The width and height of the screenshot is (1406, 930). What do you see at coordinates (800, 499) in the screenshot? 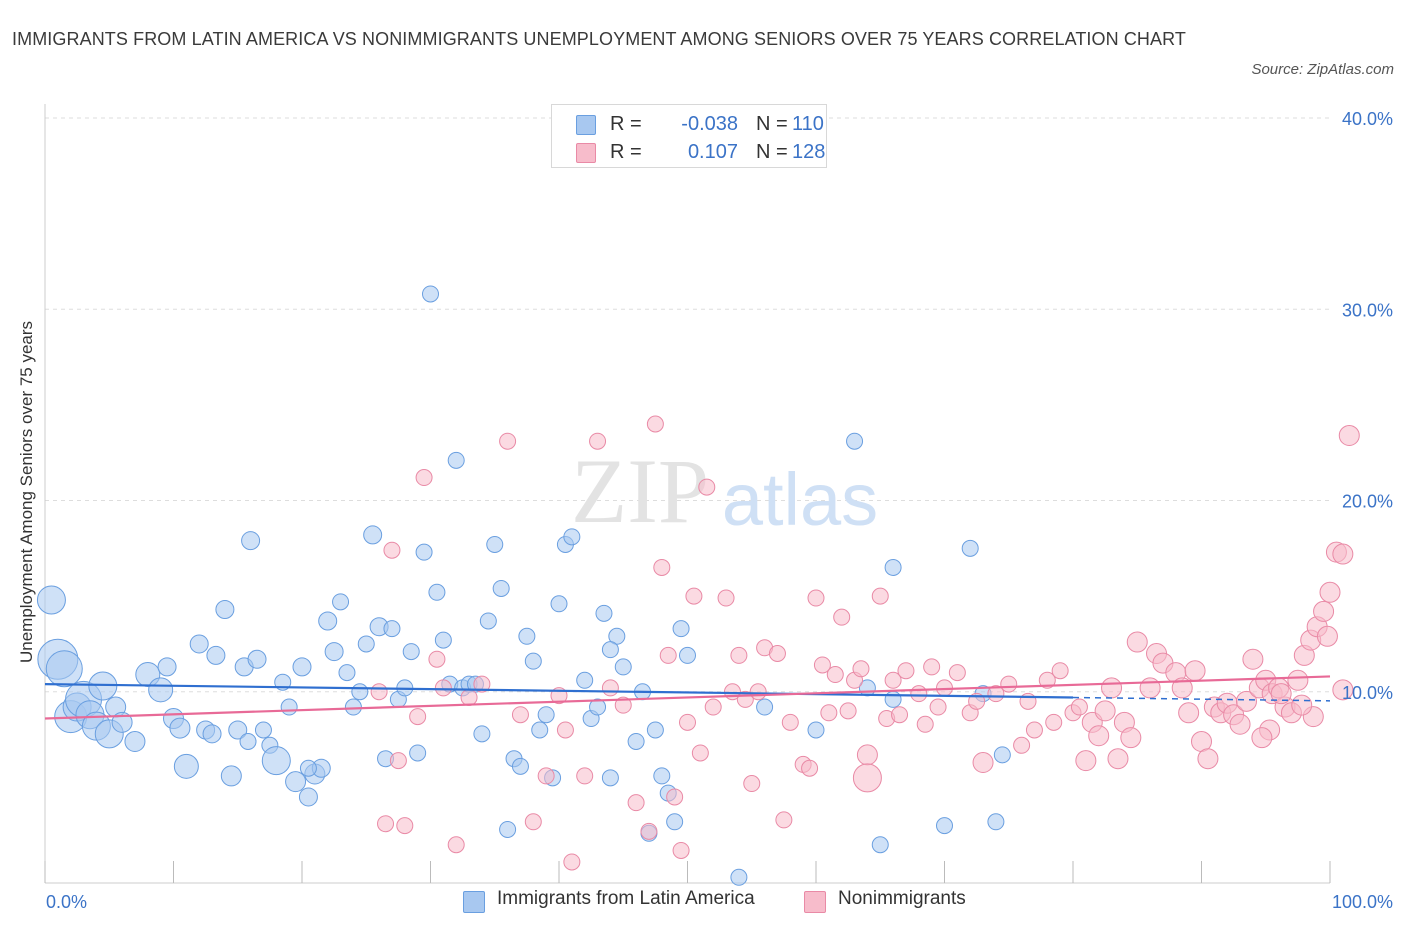
I see `watermark-atlas: atlas` at bounding box center [800, 499].